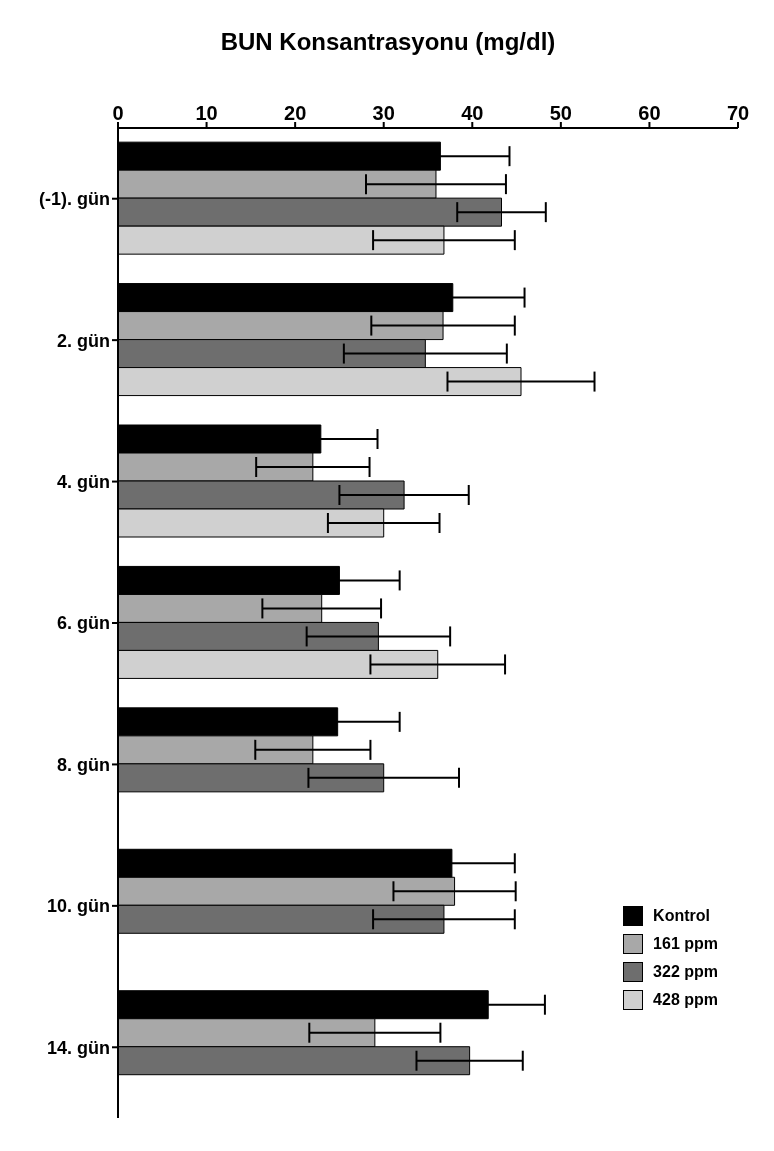 The width and height of the screenshot is (774, 1151). I want to click on x-axis-title: BUN Konsantrasyonu (mg/dl), so click(388, 42).